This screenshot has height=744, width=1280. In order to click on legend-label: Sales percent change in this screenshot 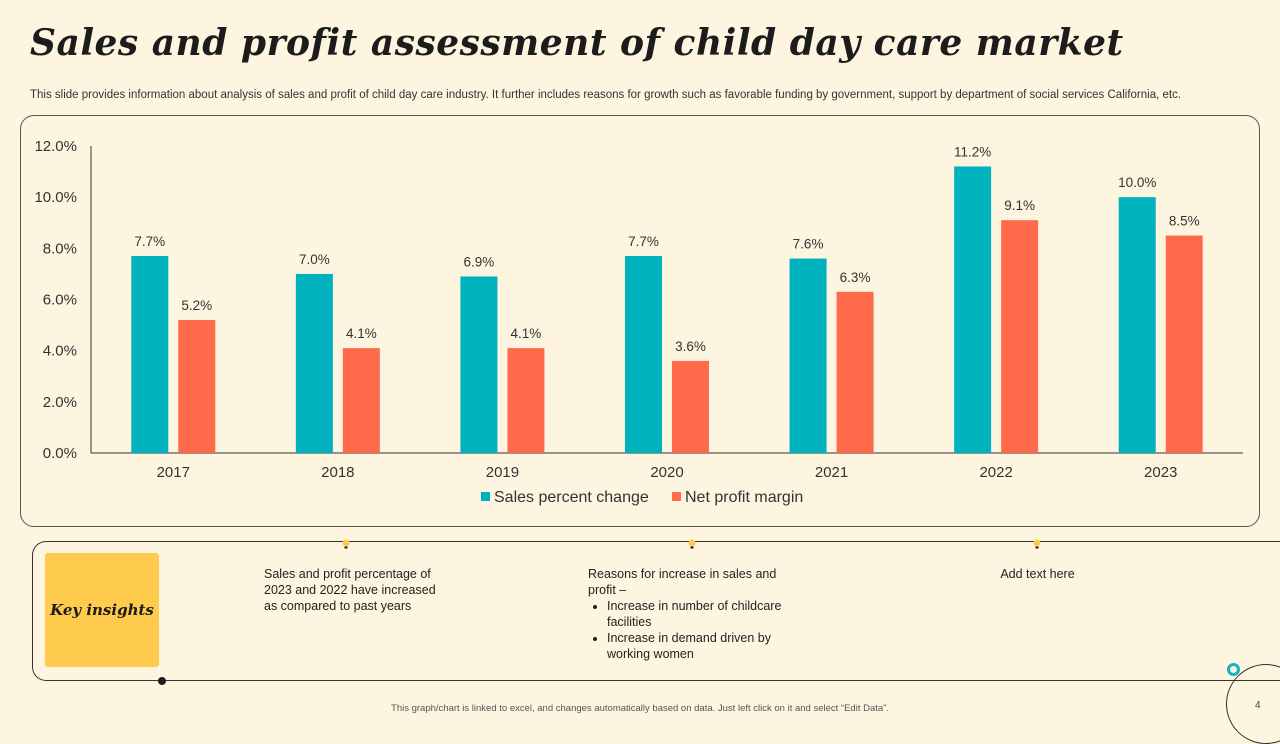, I will do `click(571, 497)`.